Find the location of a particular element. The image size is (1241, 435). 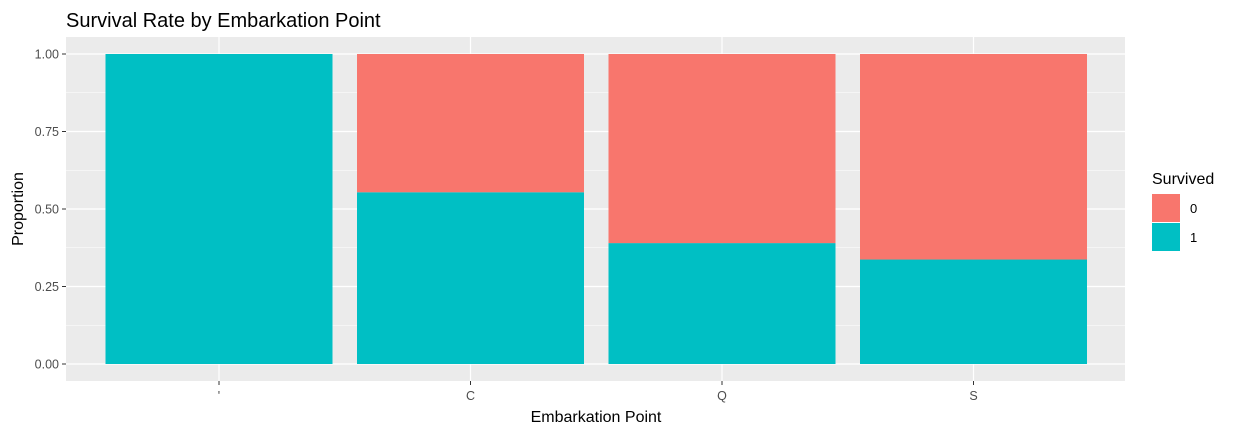

y-axis: 0.00 0.25 0.50 0.75 1.00 is located at coordinates (50, 210).